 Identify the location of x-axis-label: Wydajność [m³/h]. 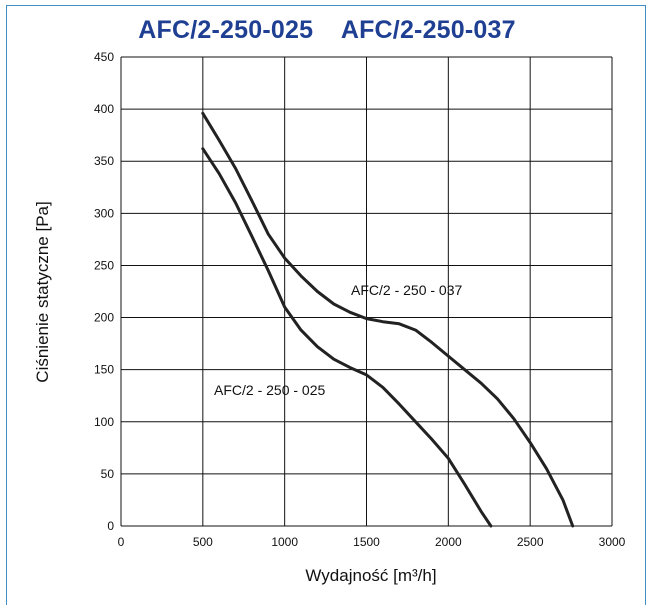
(370, 575).